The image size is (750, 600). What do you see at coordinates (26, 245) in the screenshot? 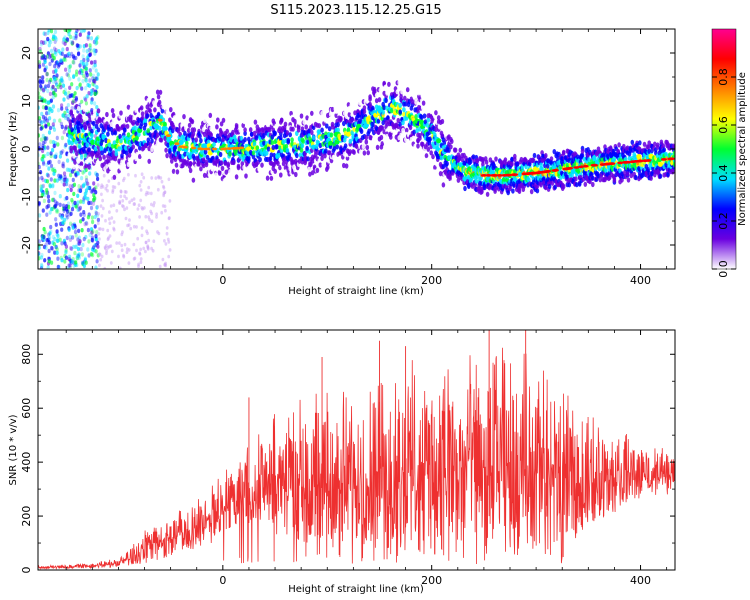
I see `y-tick-label: -20` at bounding box center [26, 245].